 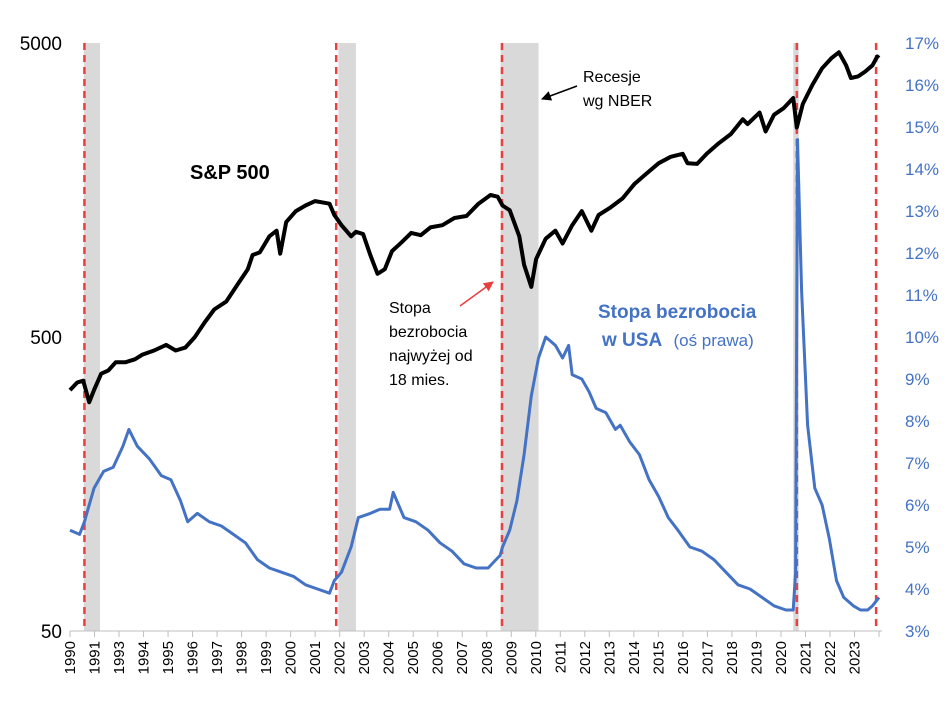 What do you see at coordinates (428, 332) in the screenshot?
I see `signal-label-line2: bezrobocia` at bounding box center [428, 332].